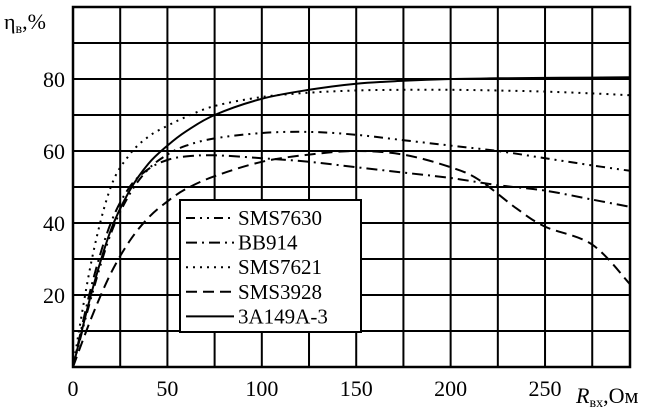 The height and width of the screenshot is (410, 659). I want to click on x-tick-label: 250, so click(545, 388).